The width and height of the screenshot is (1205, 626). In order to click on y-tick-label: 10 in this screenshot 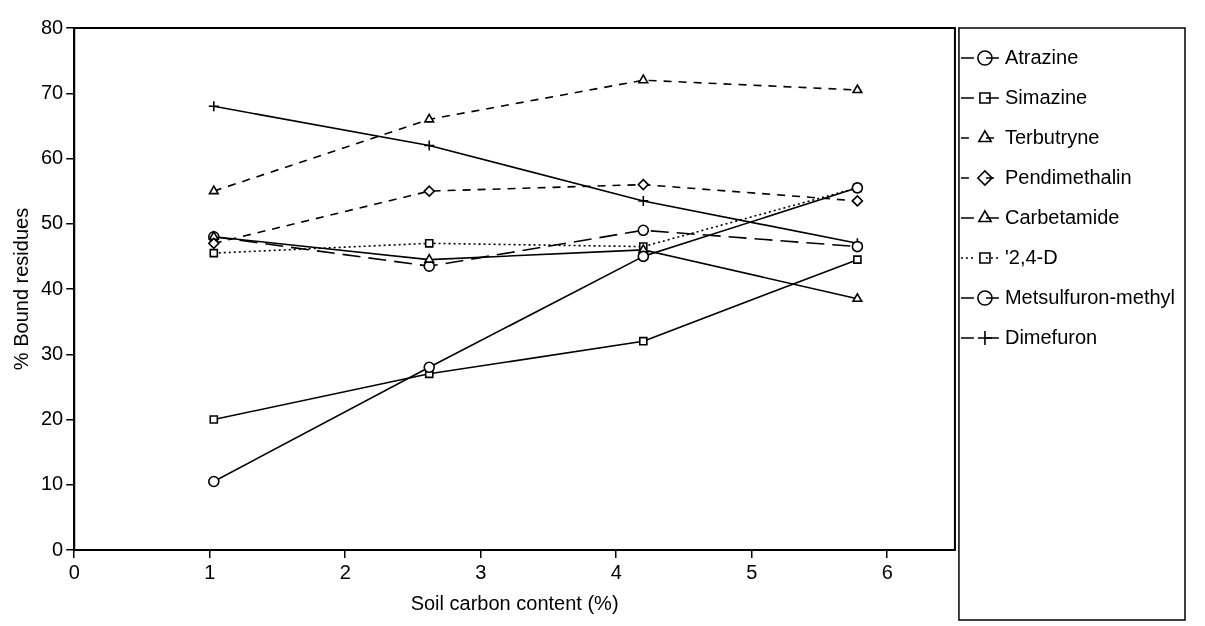, I will do `click(52, 483)`.